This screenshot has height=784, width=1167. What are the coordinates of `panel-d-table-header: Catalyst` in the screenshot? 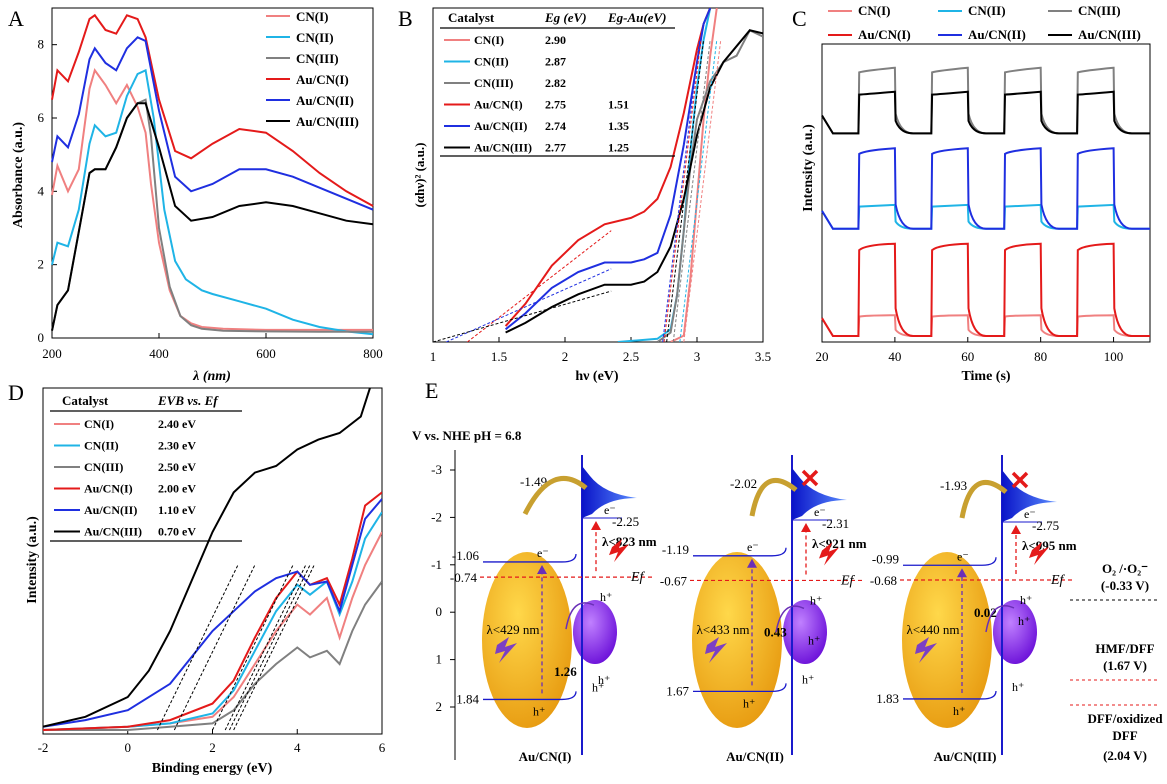 It's located at (85, 400).